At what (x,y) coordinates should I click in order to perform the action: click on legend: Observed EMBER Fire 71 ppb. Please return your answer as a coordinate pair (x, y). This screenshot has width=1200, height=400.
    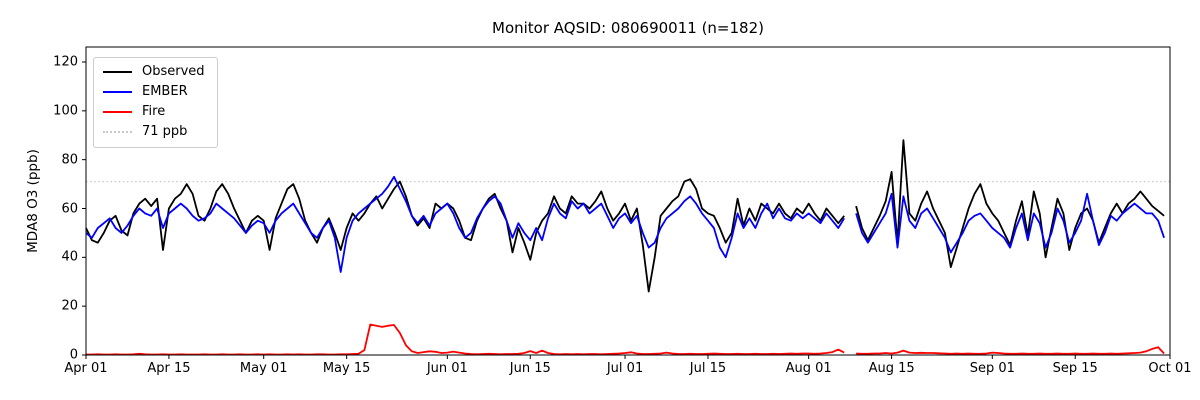
    Looking at the image, I should click on (155, 102).